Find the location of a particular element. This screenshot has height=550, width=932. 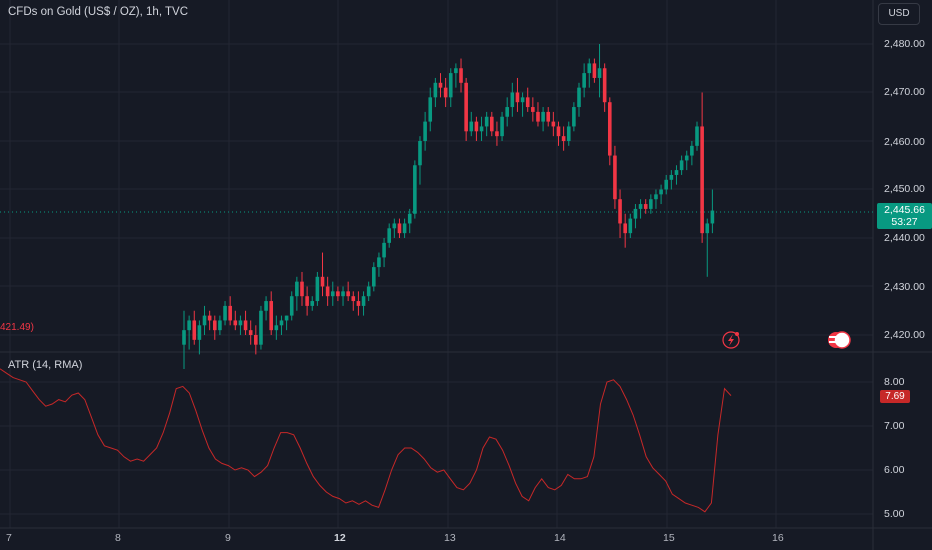

us-flag-event-icon is located at coordinates (839, 340).